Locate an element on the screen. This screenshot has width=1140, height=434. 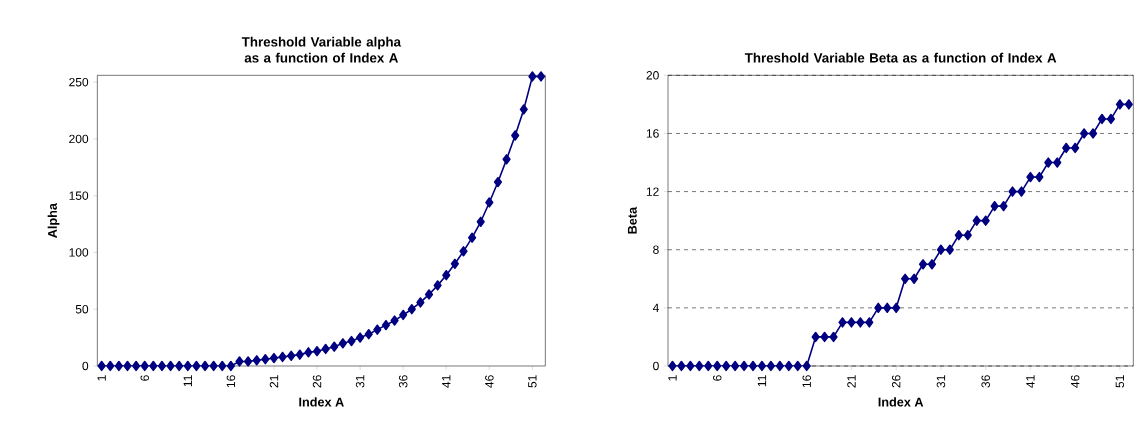
y-tick-label: 12 is located at coordinates (652, 191).